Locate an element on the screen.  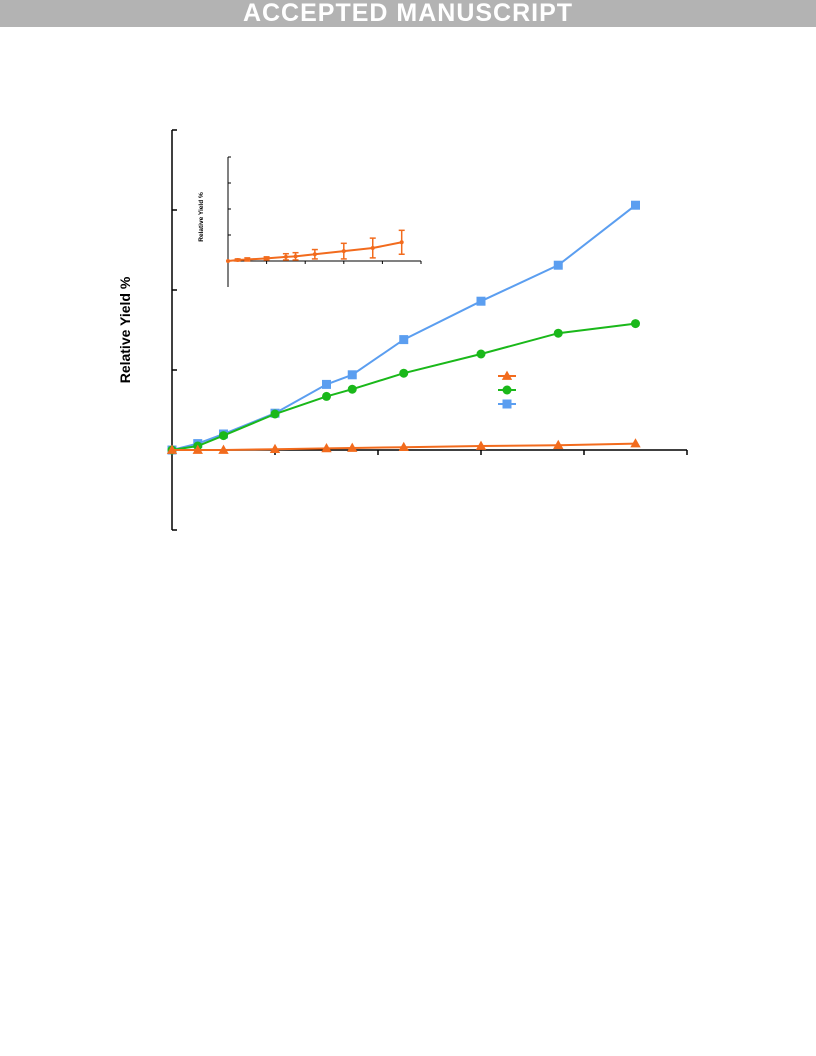
banner-text: ACCEPTED MANUSCRIPT is located at coordinates (408, 13).